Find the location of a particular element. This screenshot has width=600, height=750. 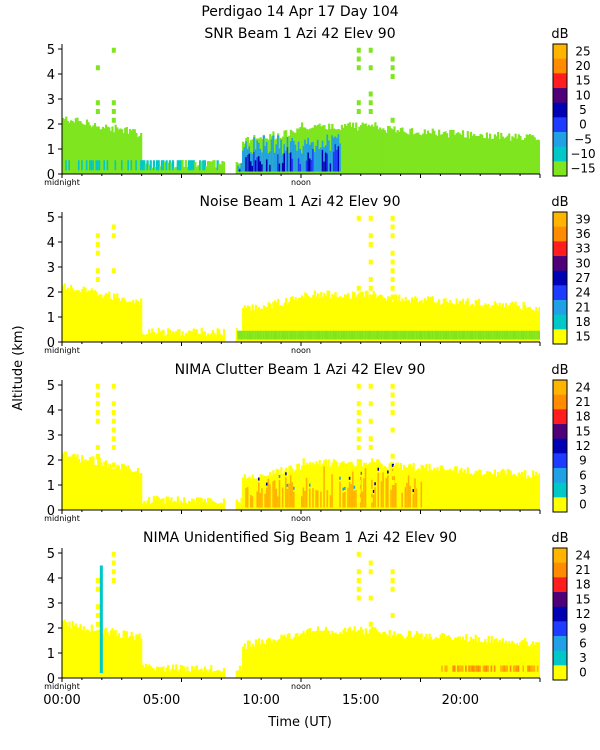

field-clutter-streak is located at coordinates (375, 484).